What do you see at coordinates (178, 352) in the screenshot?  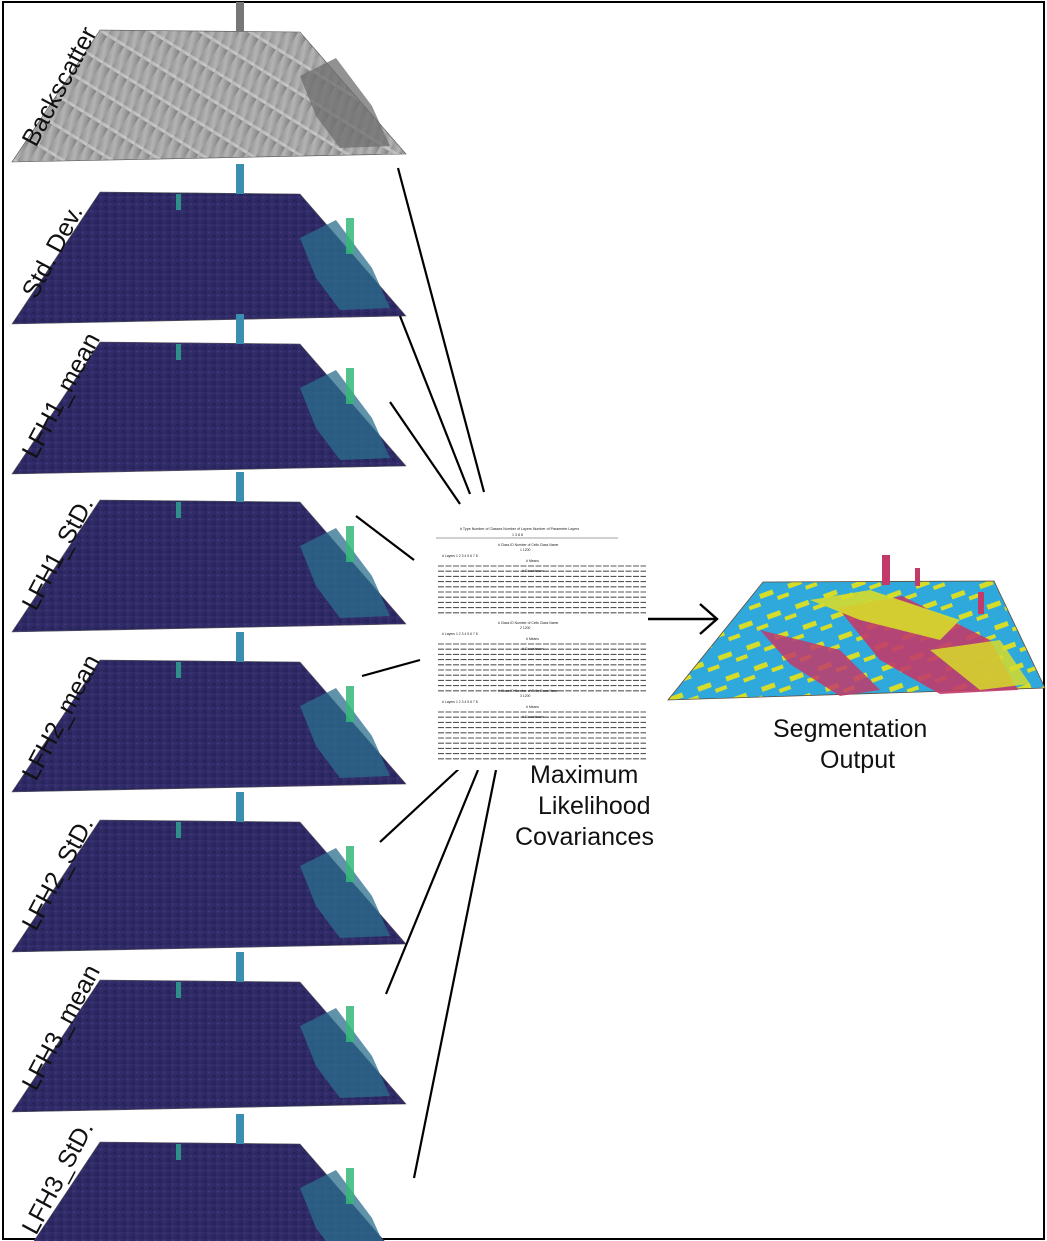 I see `small-peak-lfh1-mean` at bounding box center [178, 352].